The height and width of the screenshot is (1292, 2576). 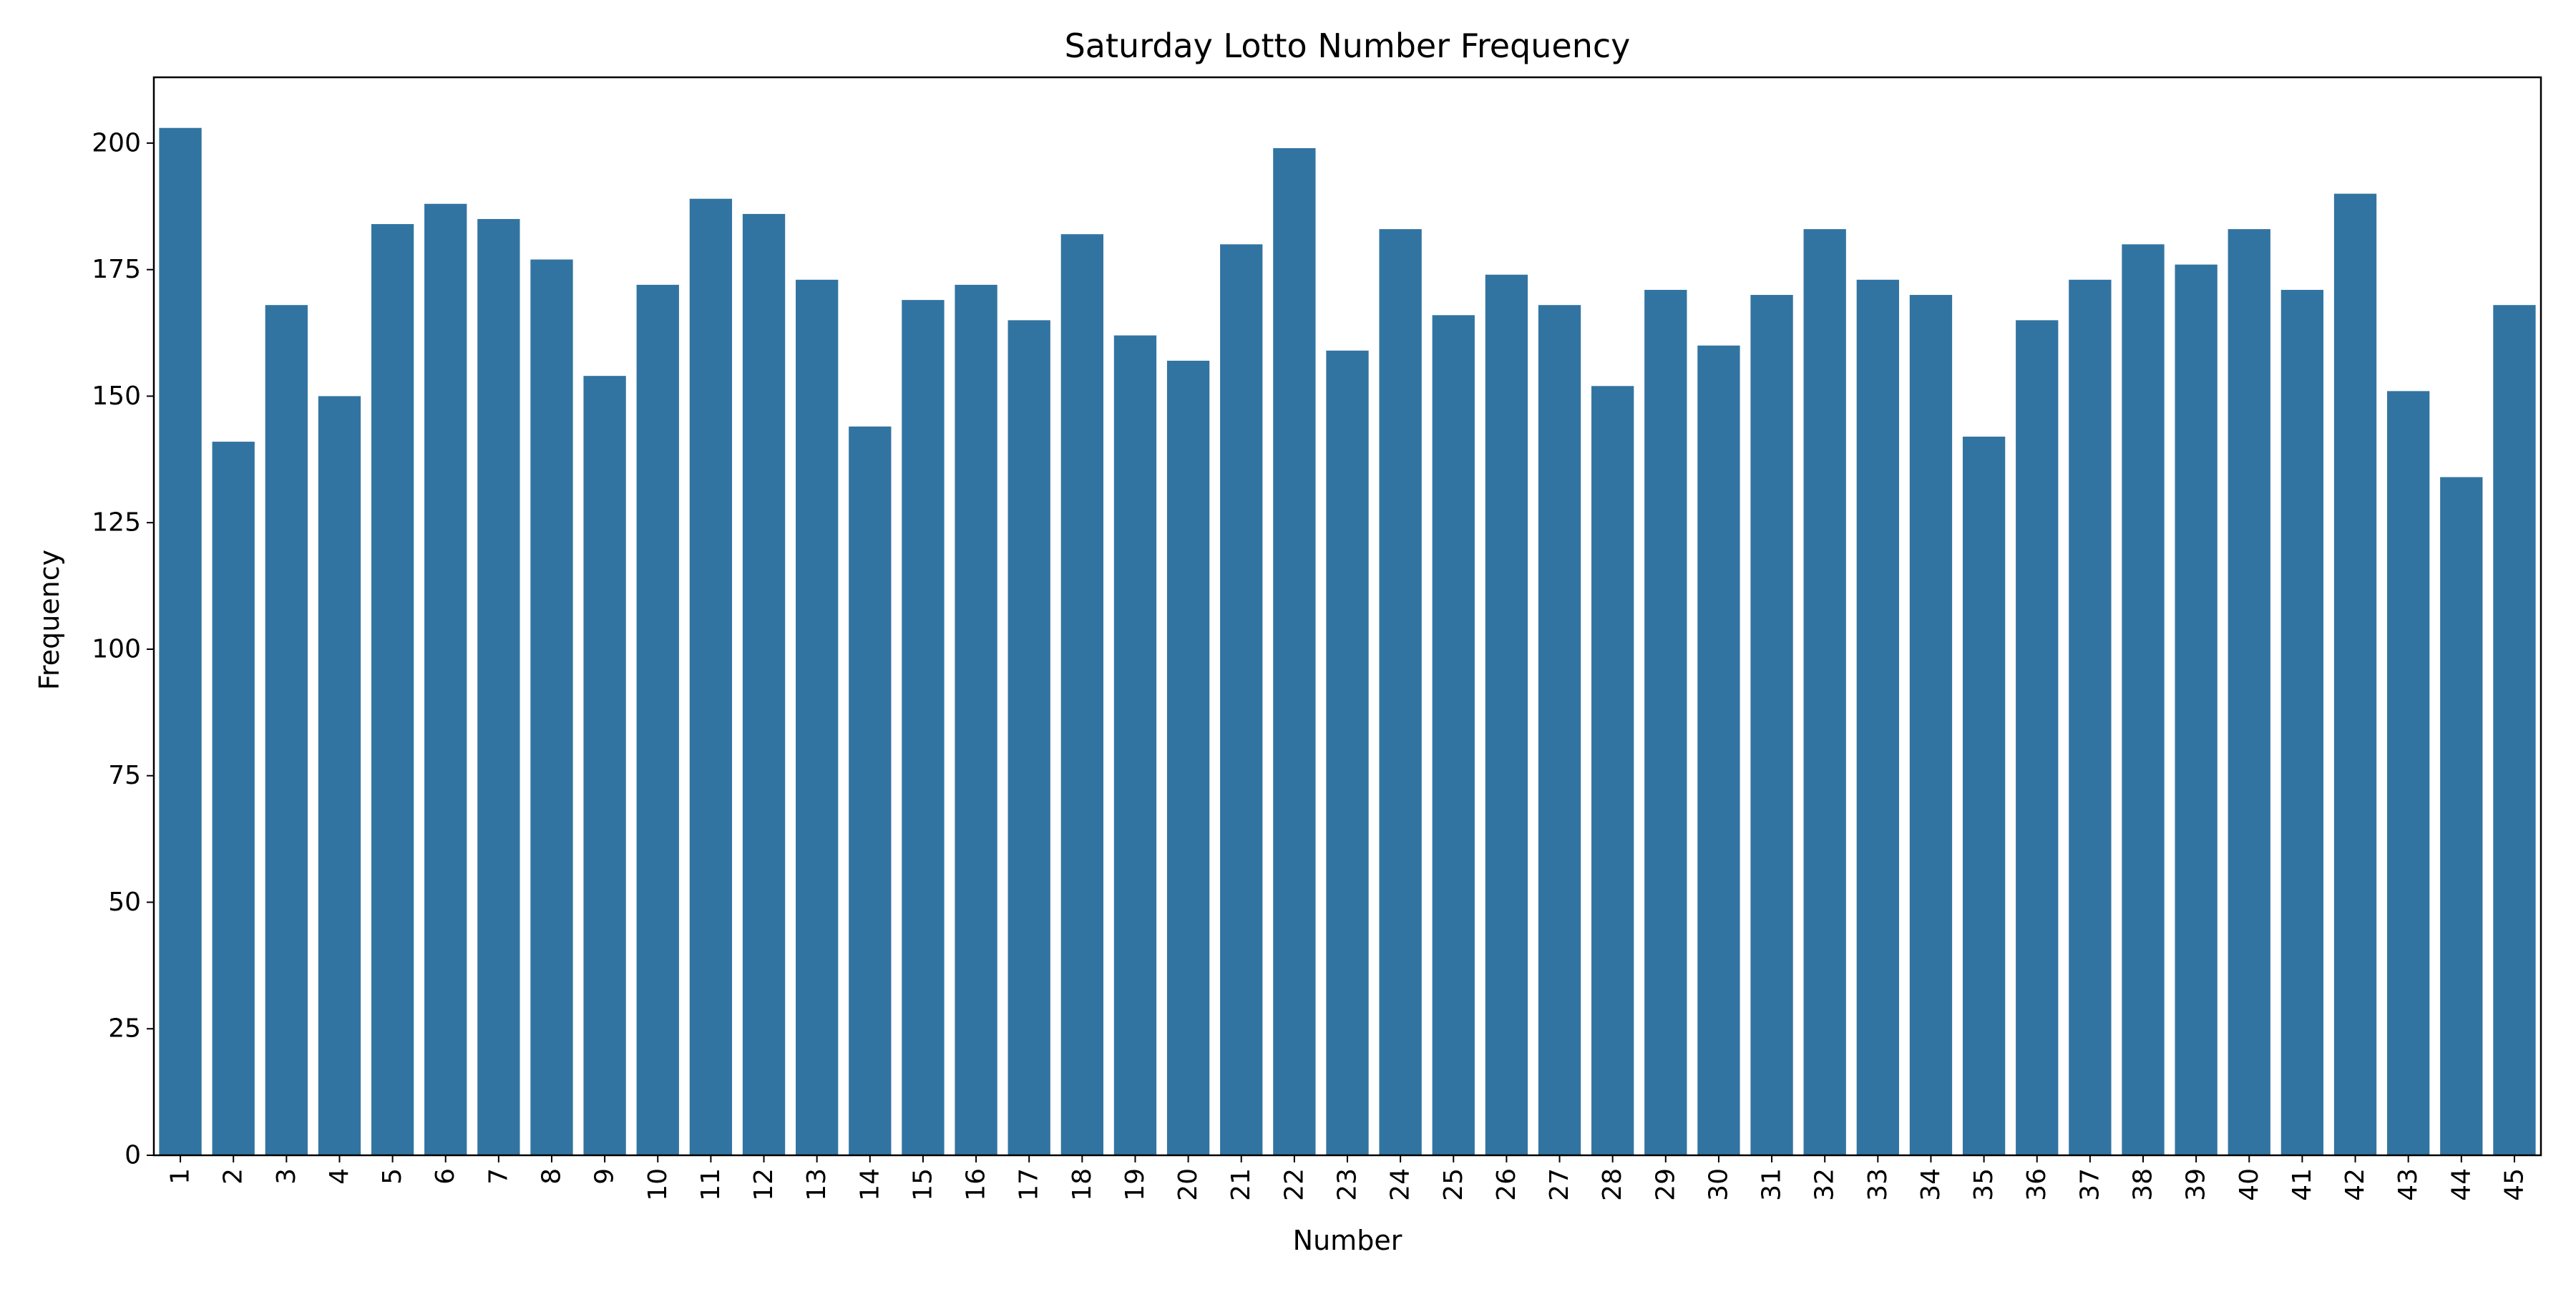 I want to click on x-tick-label: 28, so click(x=1612, y=1184).